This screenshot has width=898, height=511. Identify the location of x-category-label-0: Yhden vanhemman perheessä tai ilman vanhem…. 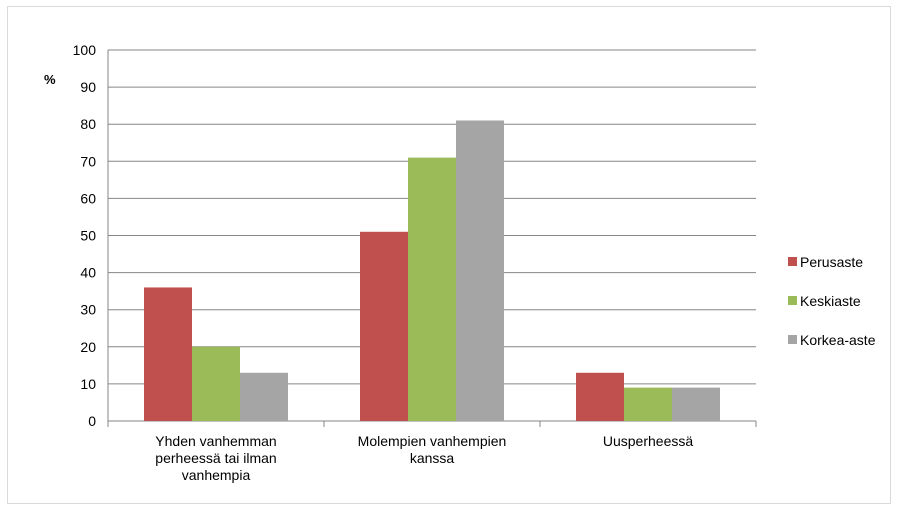
(215, 458).